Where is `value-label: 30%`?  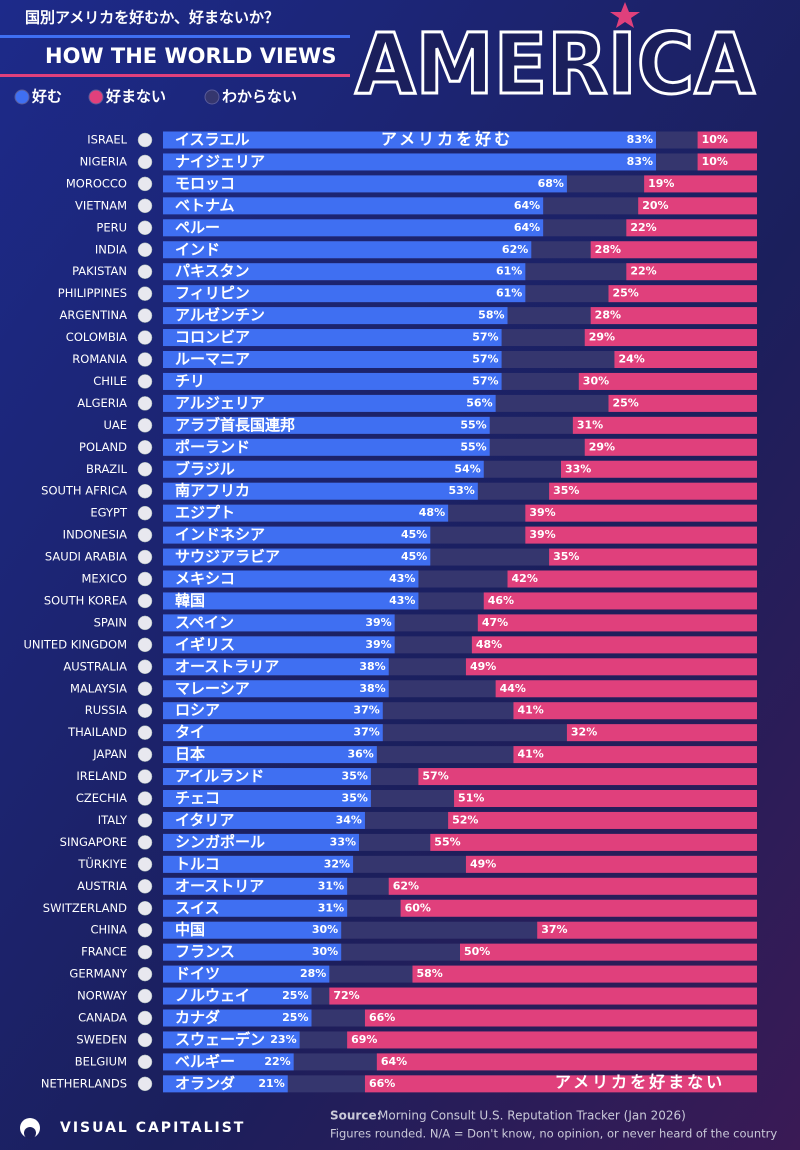 value-label: 30% is located at coordinates (325, 929).